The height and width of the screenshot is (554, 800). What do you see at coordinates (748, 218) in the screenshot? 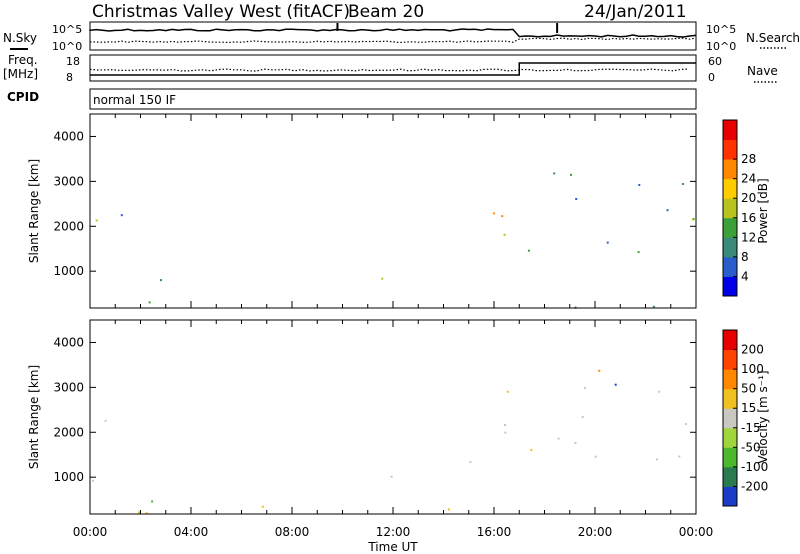
I see `power-cbar-tick-label: 16` at bounding box center [748, 218].